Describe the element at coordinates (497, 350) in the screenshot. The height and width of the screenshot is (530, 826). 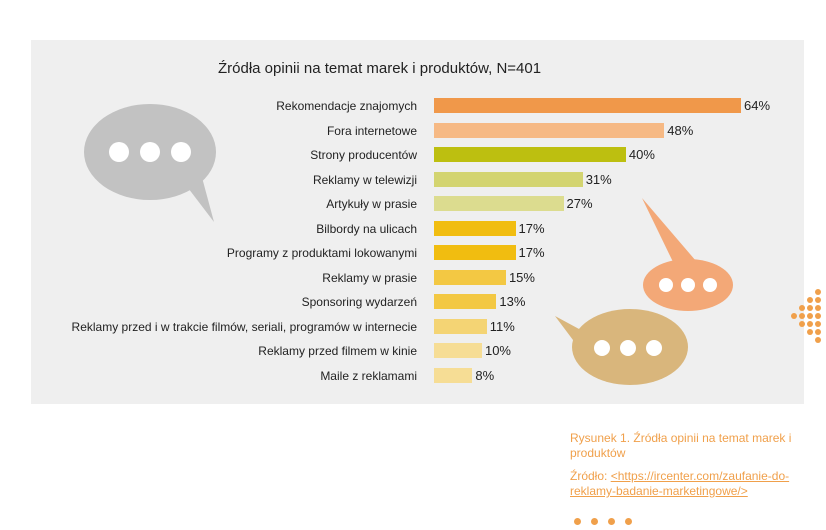
I see `value-label: 10%` at that location.